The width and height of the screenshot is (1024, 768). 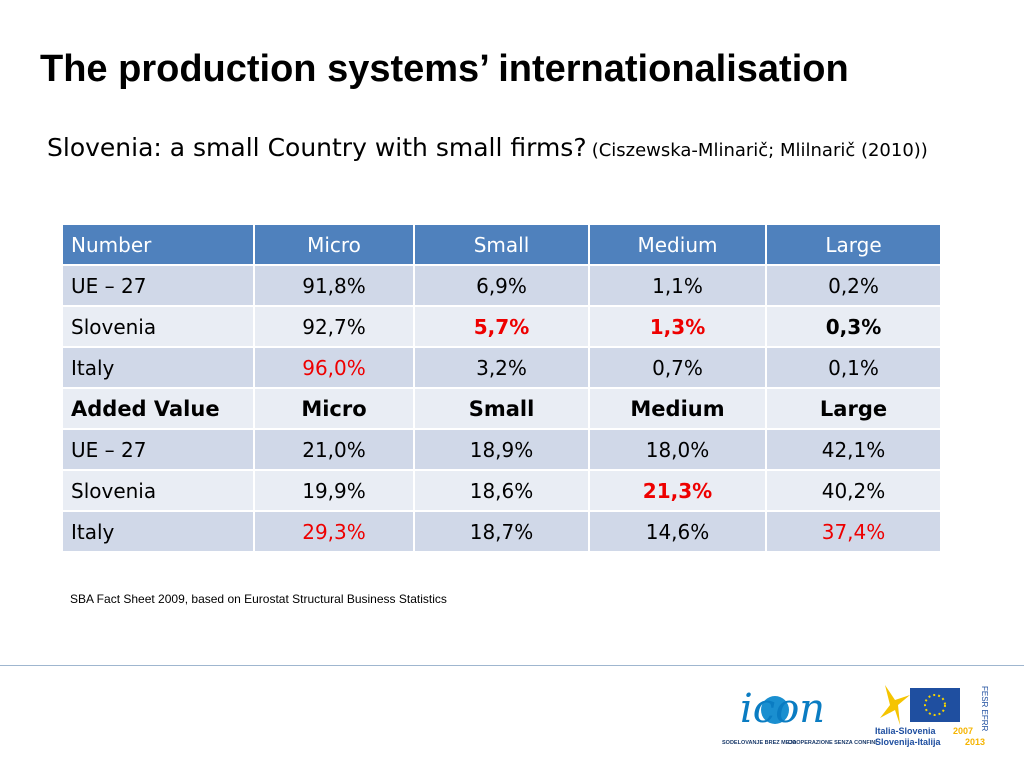 I want to click on table-row: Italy 96,0% 3,2% 0,7% 0,1%, so click(x=501, y=367).